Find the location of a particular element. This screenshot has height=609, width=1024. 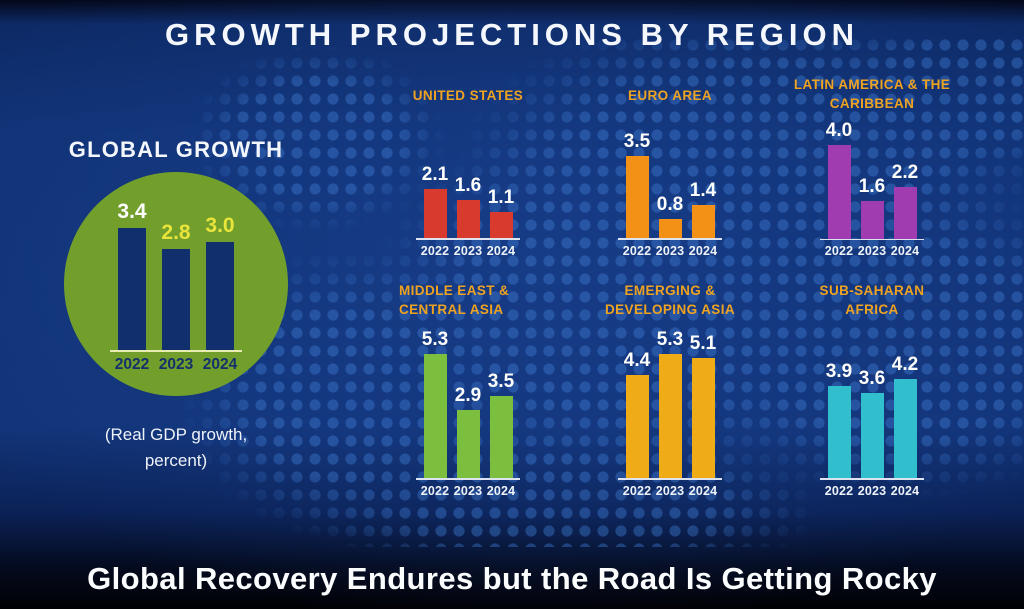

chart-title-line: CENTRAL ASIA is located at coordinates (451, 309).